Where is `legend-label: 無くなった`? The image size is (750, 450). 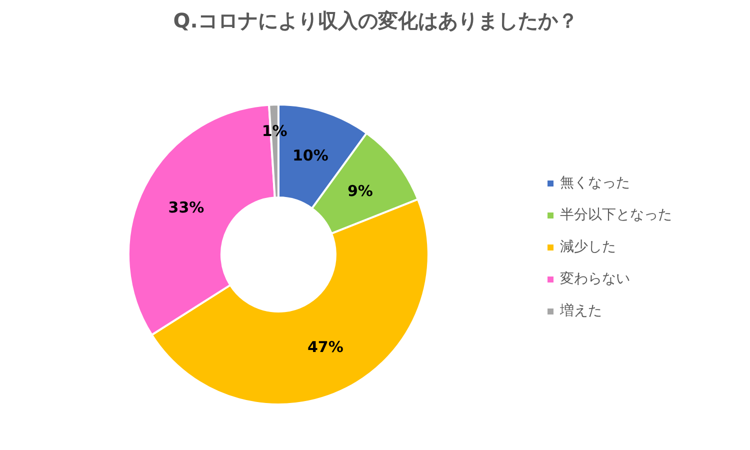 legend-label: 無くなった is located at coordinates (595, 183).